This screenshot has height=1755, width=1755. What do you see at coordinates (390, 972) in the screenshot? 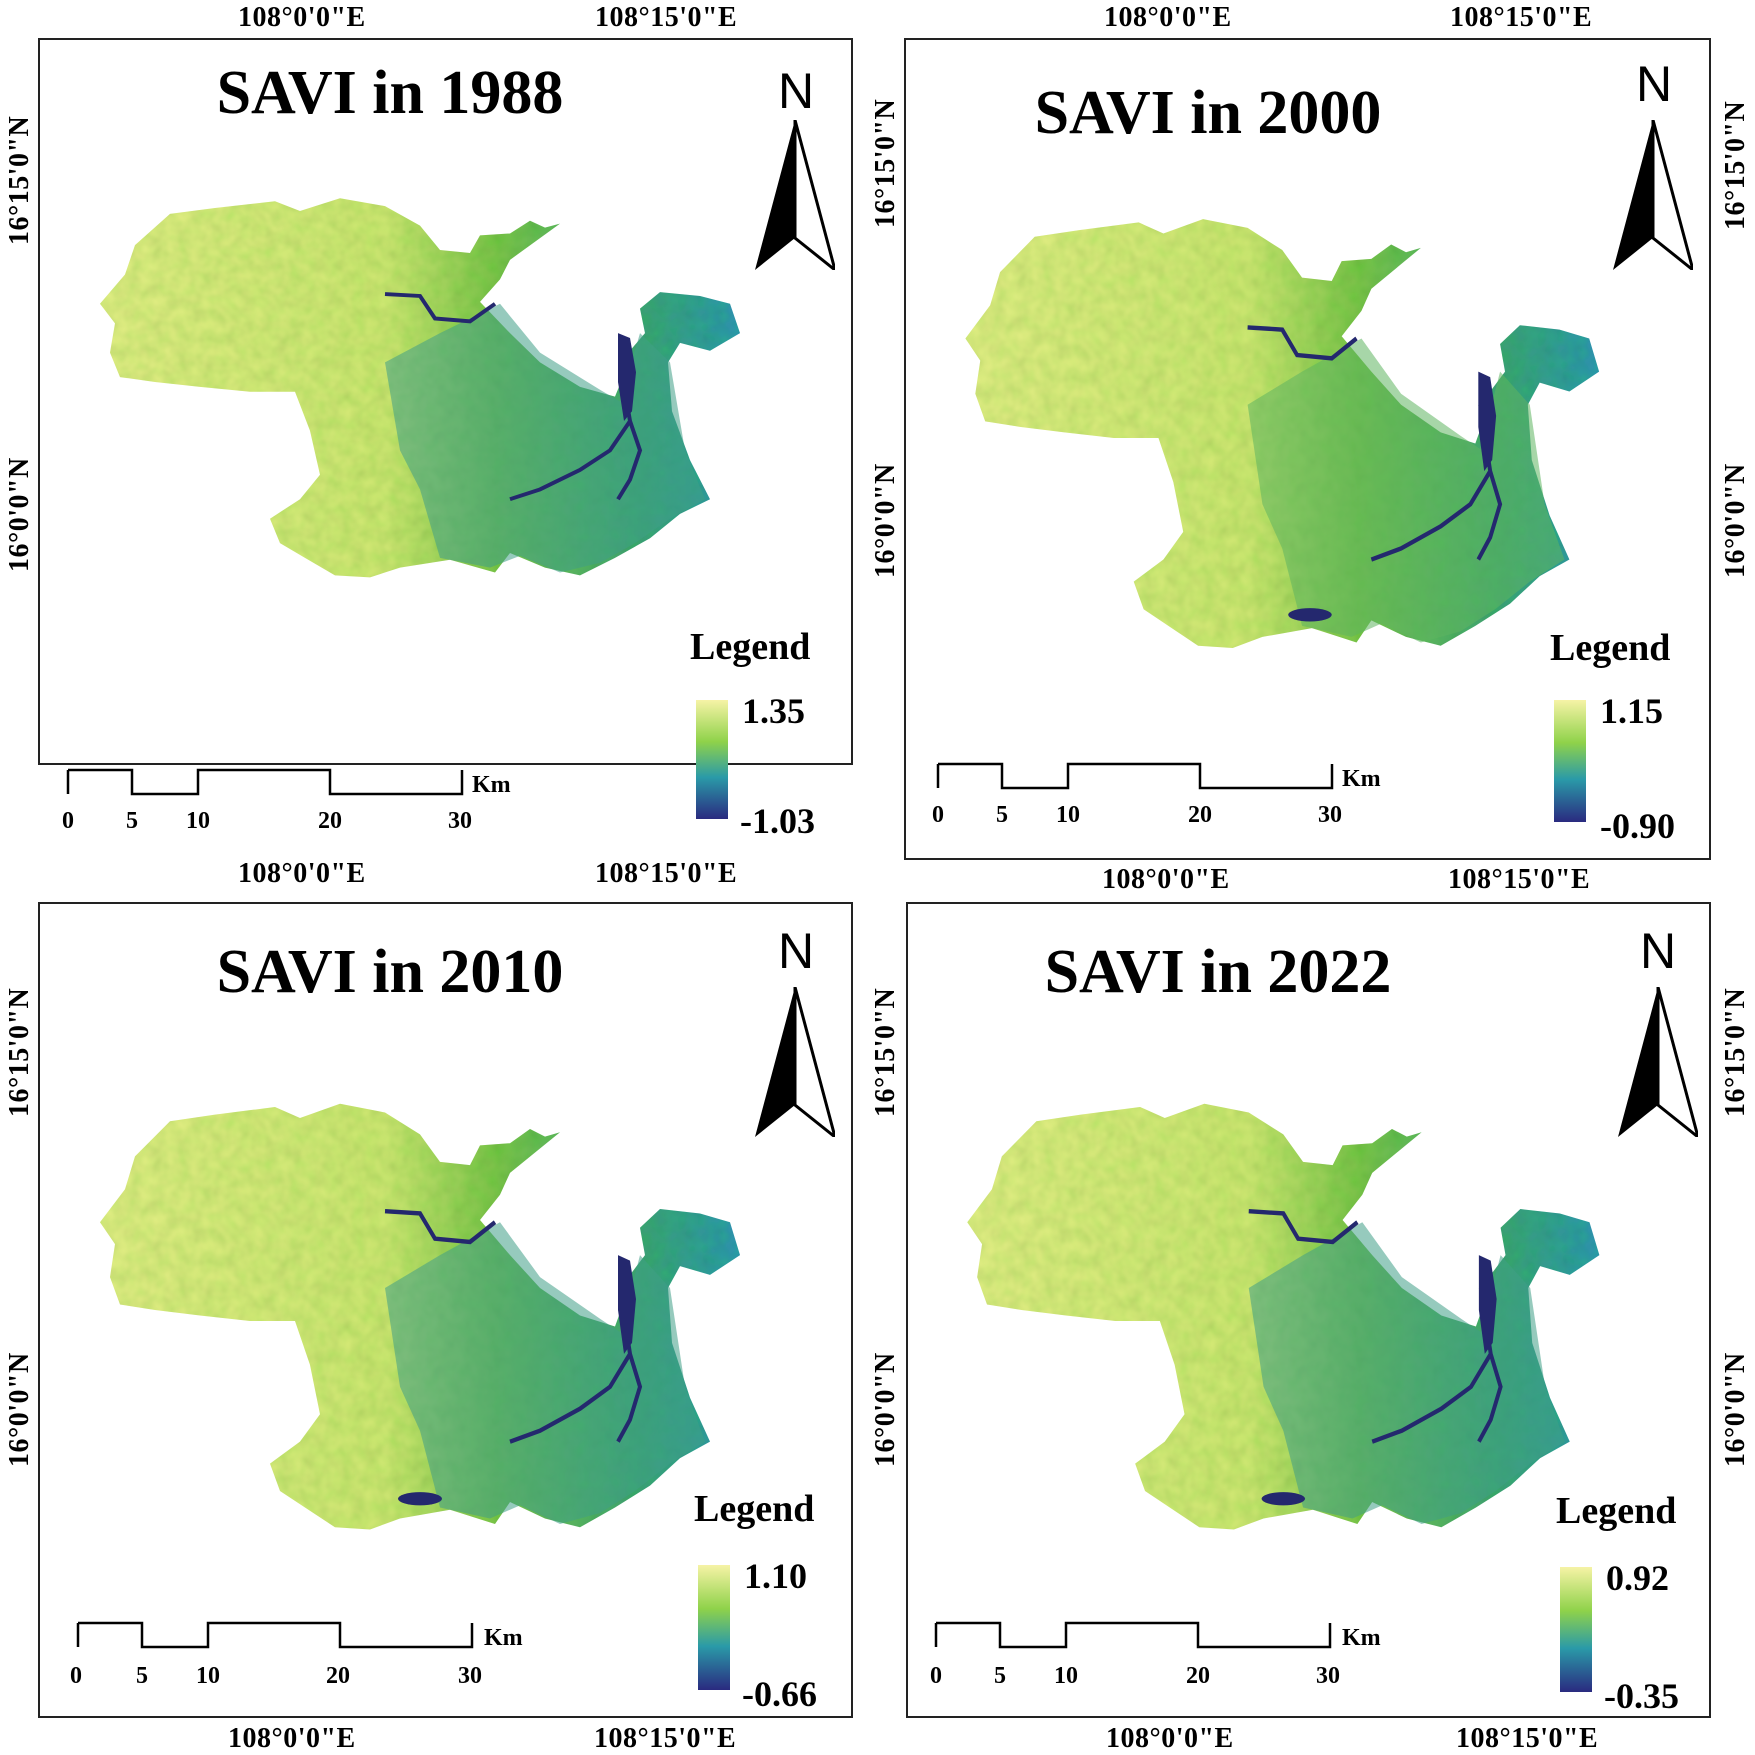
I see `map-title: SAVI in 2010` at bounding box center [390, 972].